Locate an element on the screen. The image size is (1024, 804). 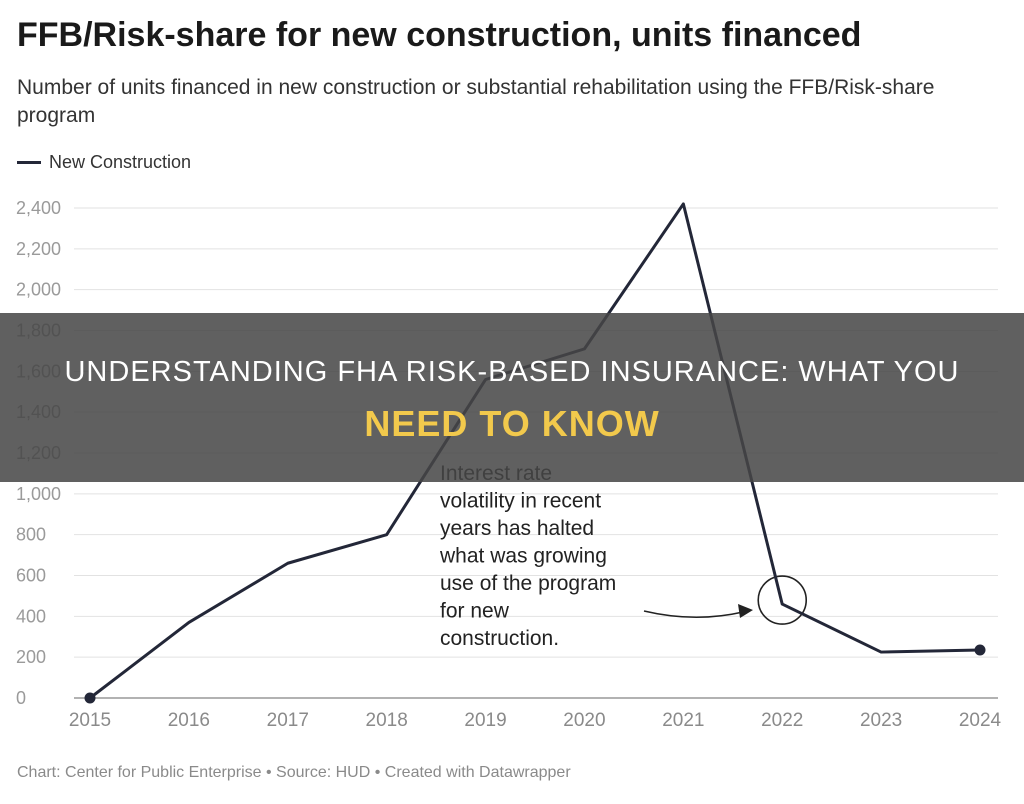
y-tick-label: 400 is located at coordinates (31, 616).